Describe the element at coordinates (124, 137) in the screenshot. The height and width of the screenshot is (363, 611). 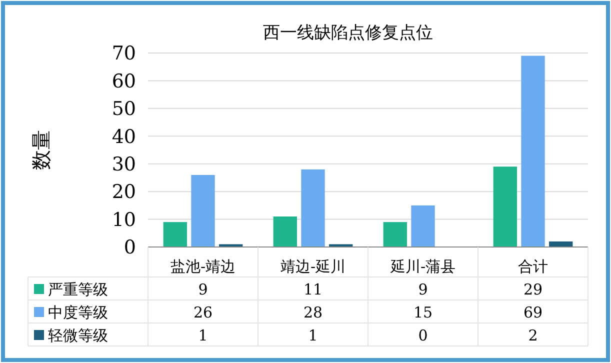
I see `y-tick-label: 40` at that location.